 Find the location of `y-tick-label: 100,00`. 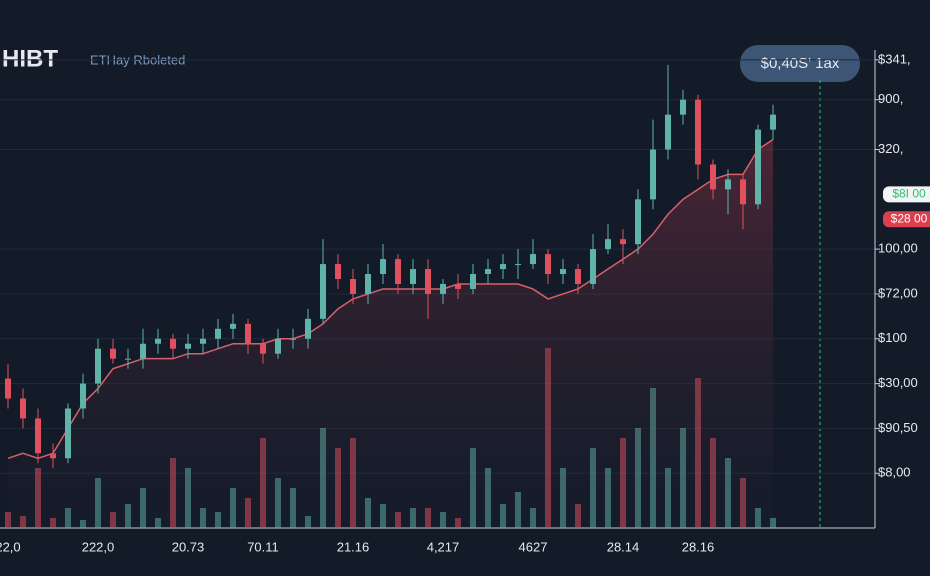

y-tick-label: 100,00 is located at coordinates (898, 248).